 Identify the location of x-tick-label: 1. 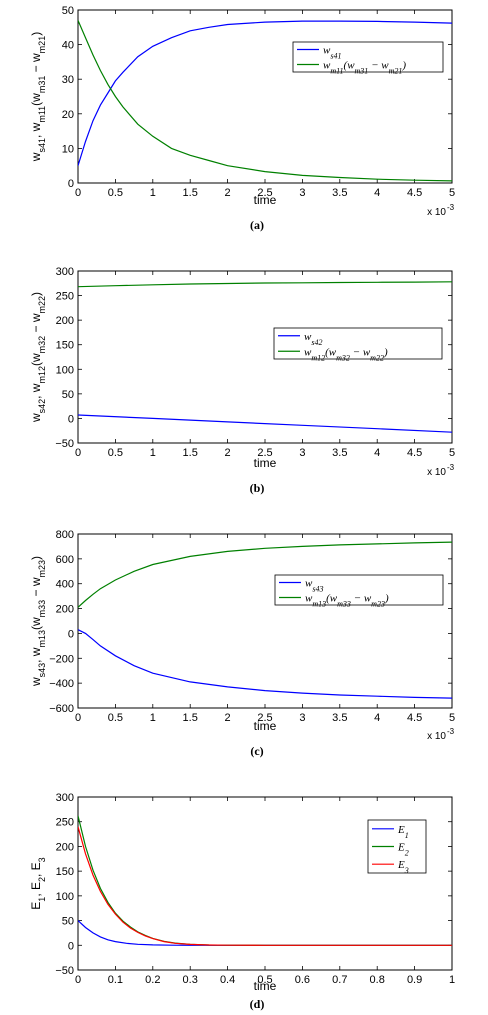
(153, 453).